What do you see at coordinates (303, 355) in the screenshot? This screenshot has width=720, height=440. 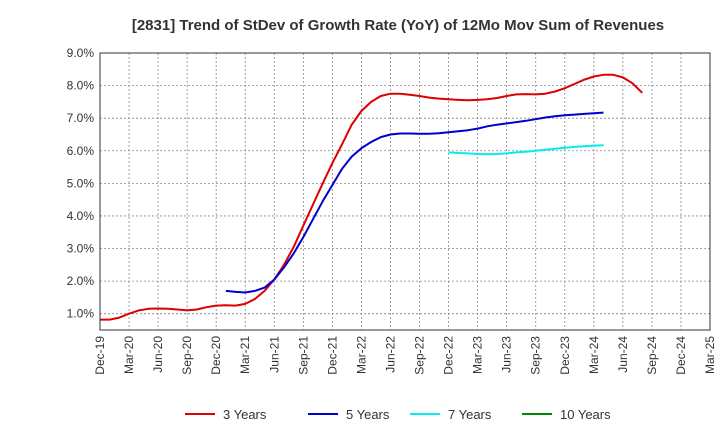 I see `x-tick-label: Sep-21` at bounding box center [303, 355].